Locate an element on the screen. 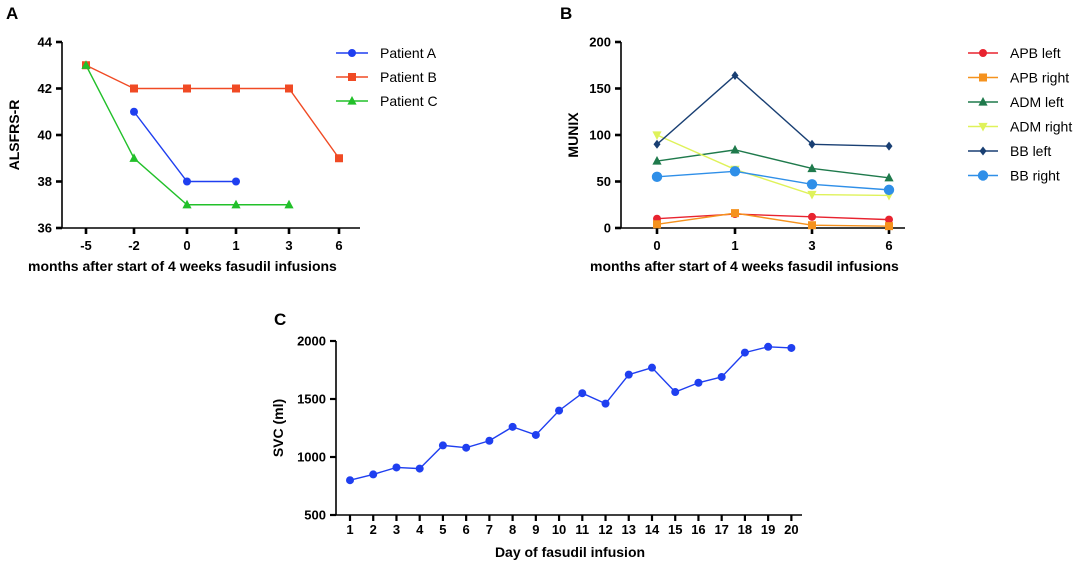 This screenshot has height=563, width=1084. panel-b-x-tick-label: 1 is located at coordinates (734, 245).